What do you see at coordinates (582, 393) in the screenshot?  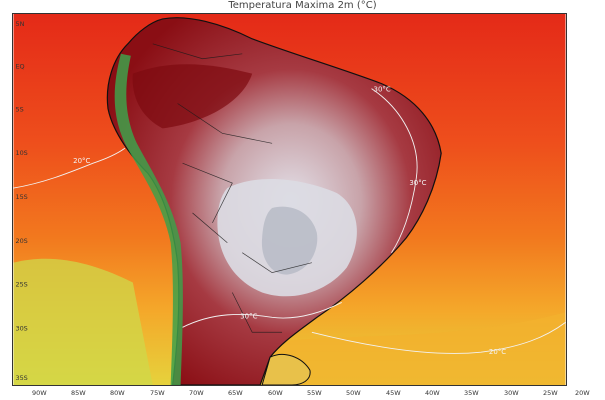 I see `lon-tick: 20W` at bounding box center [582, 393].